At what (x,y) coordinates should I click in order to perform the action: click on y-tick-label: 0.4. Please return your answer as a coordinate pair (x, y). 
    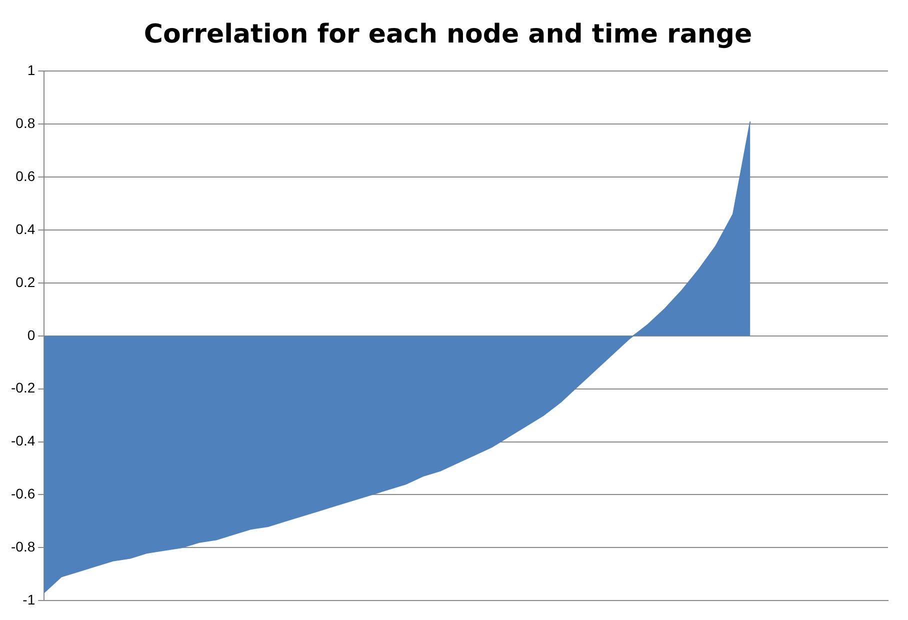
    Looking at the image, I should click on (26, 228).